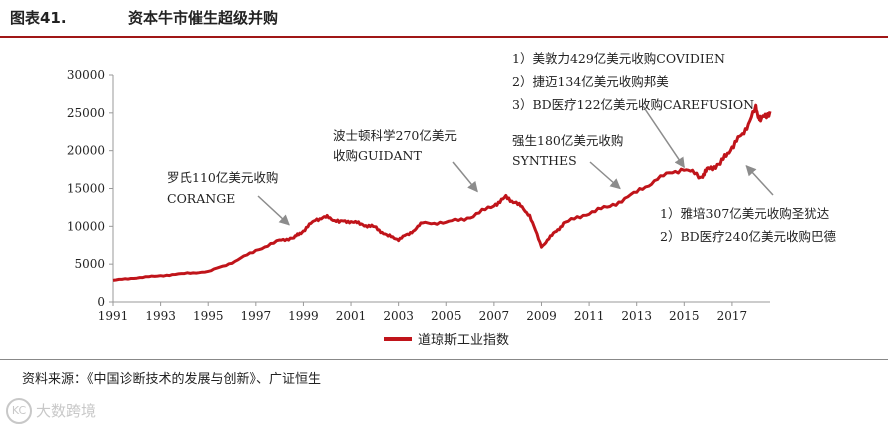 The image size is (888, 431). Describe the element at coordinates (222, 177) in the screenshot. I see `annotation-text: 罗氏110亿美元收购` at that location.